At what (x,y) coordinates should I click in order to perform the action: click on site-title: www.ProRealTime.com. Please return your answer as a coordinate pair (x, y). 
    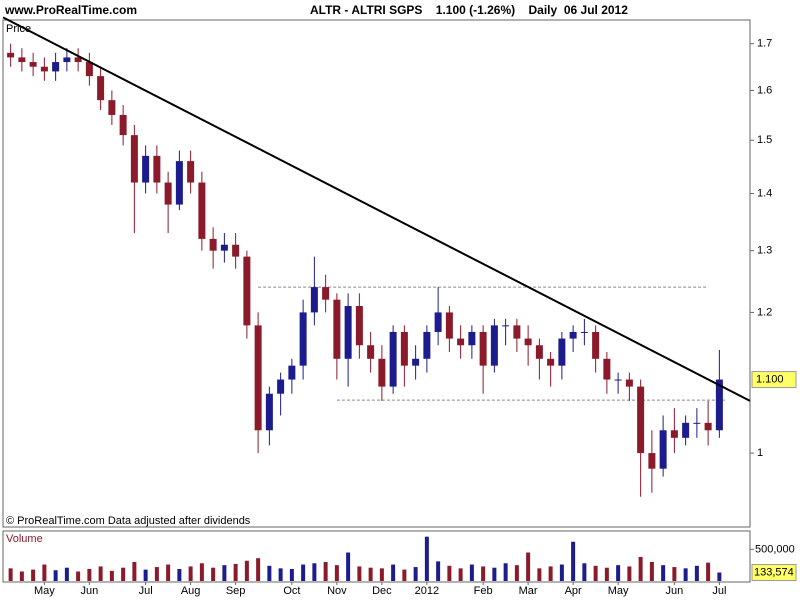
    Looking at the image, I should click on (70, 10).